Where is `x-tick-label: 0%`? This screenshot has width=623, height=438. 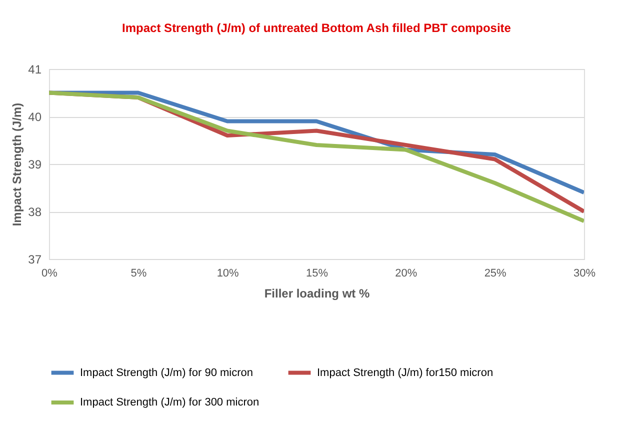
x-tick-label: 0% is located at coordinates (50, 274).